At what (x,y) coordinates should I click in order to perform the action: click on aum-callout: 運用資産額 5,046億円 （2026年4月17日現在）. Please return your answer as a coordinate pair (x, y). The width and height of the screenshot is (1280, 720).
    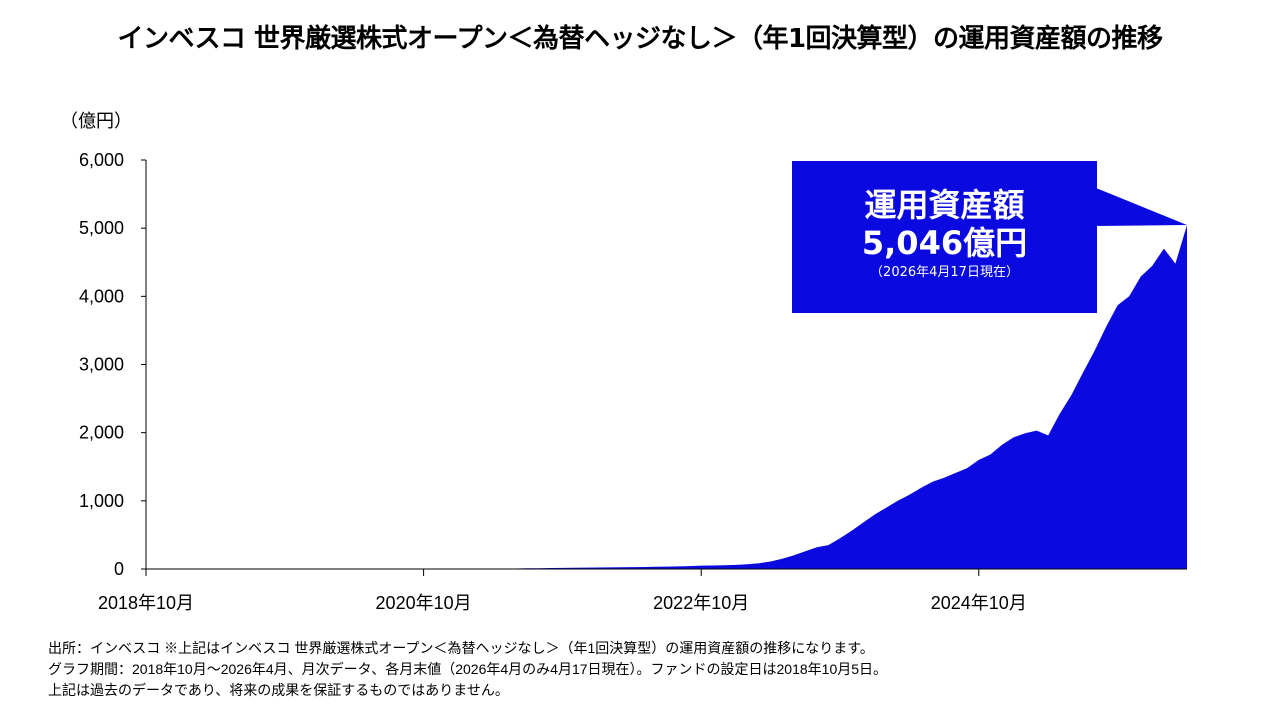
    Looking at the image, I should click on (944, 237).